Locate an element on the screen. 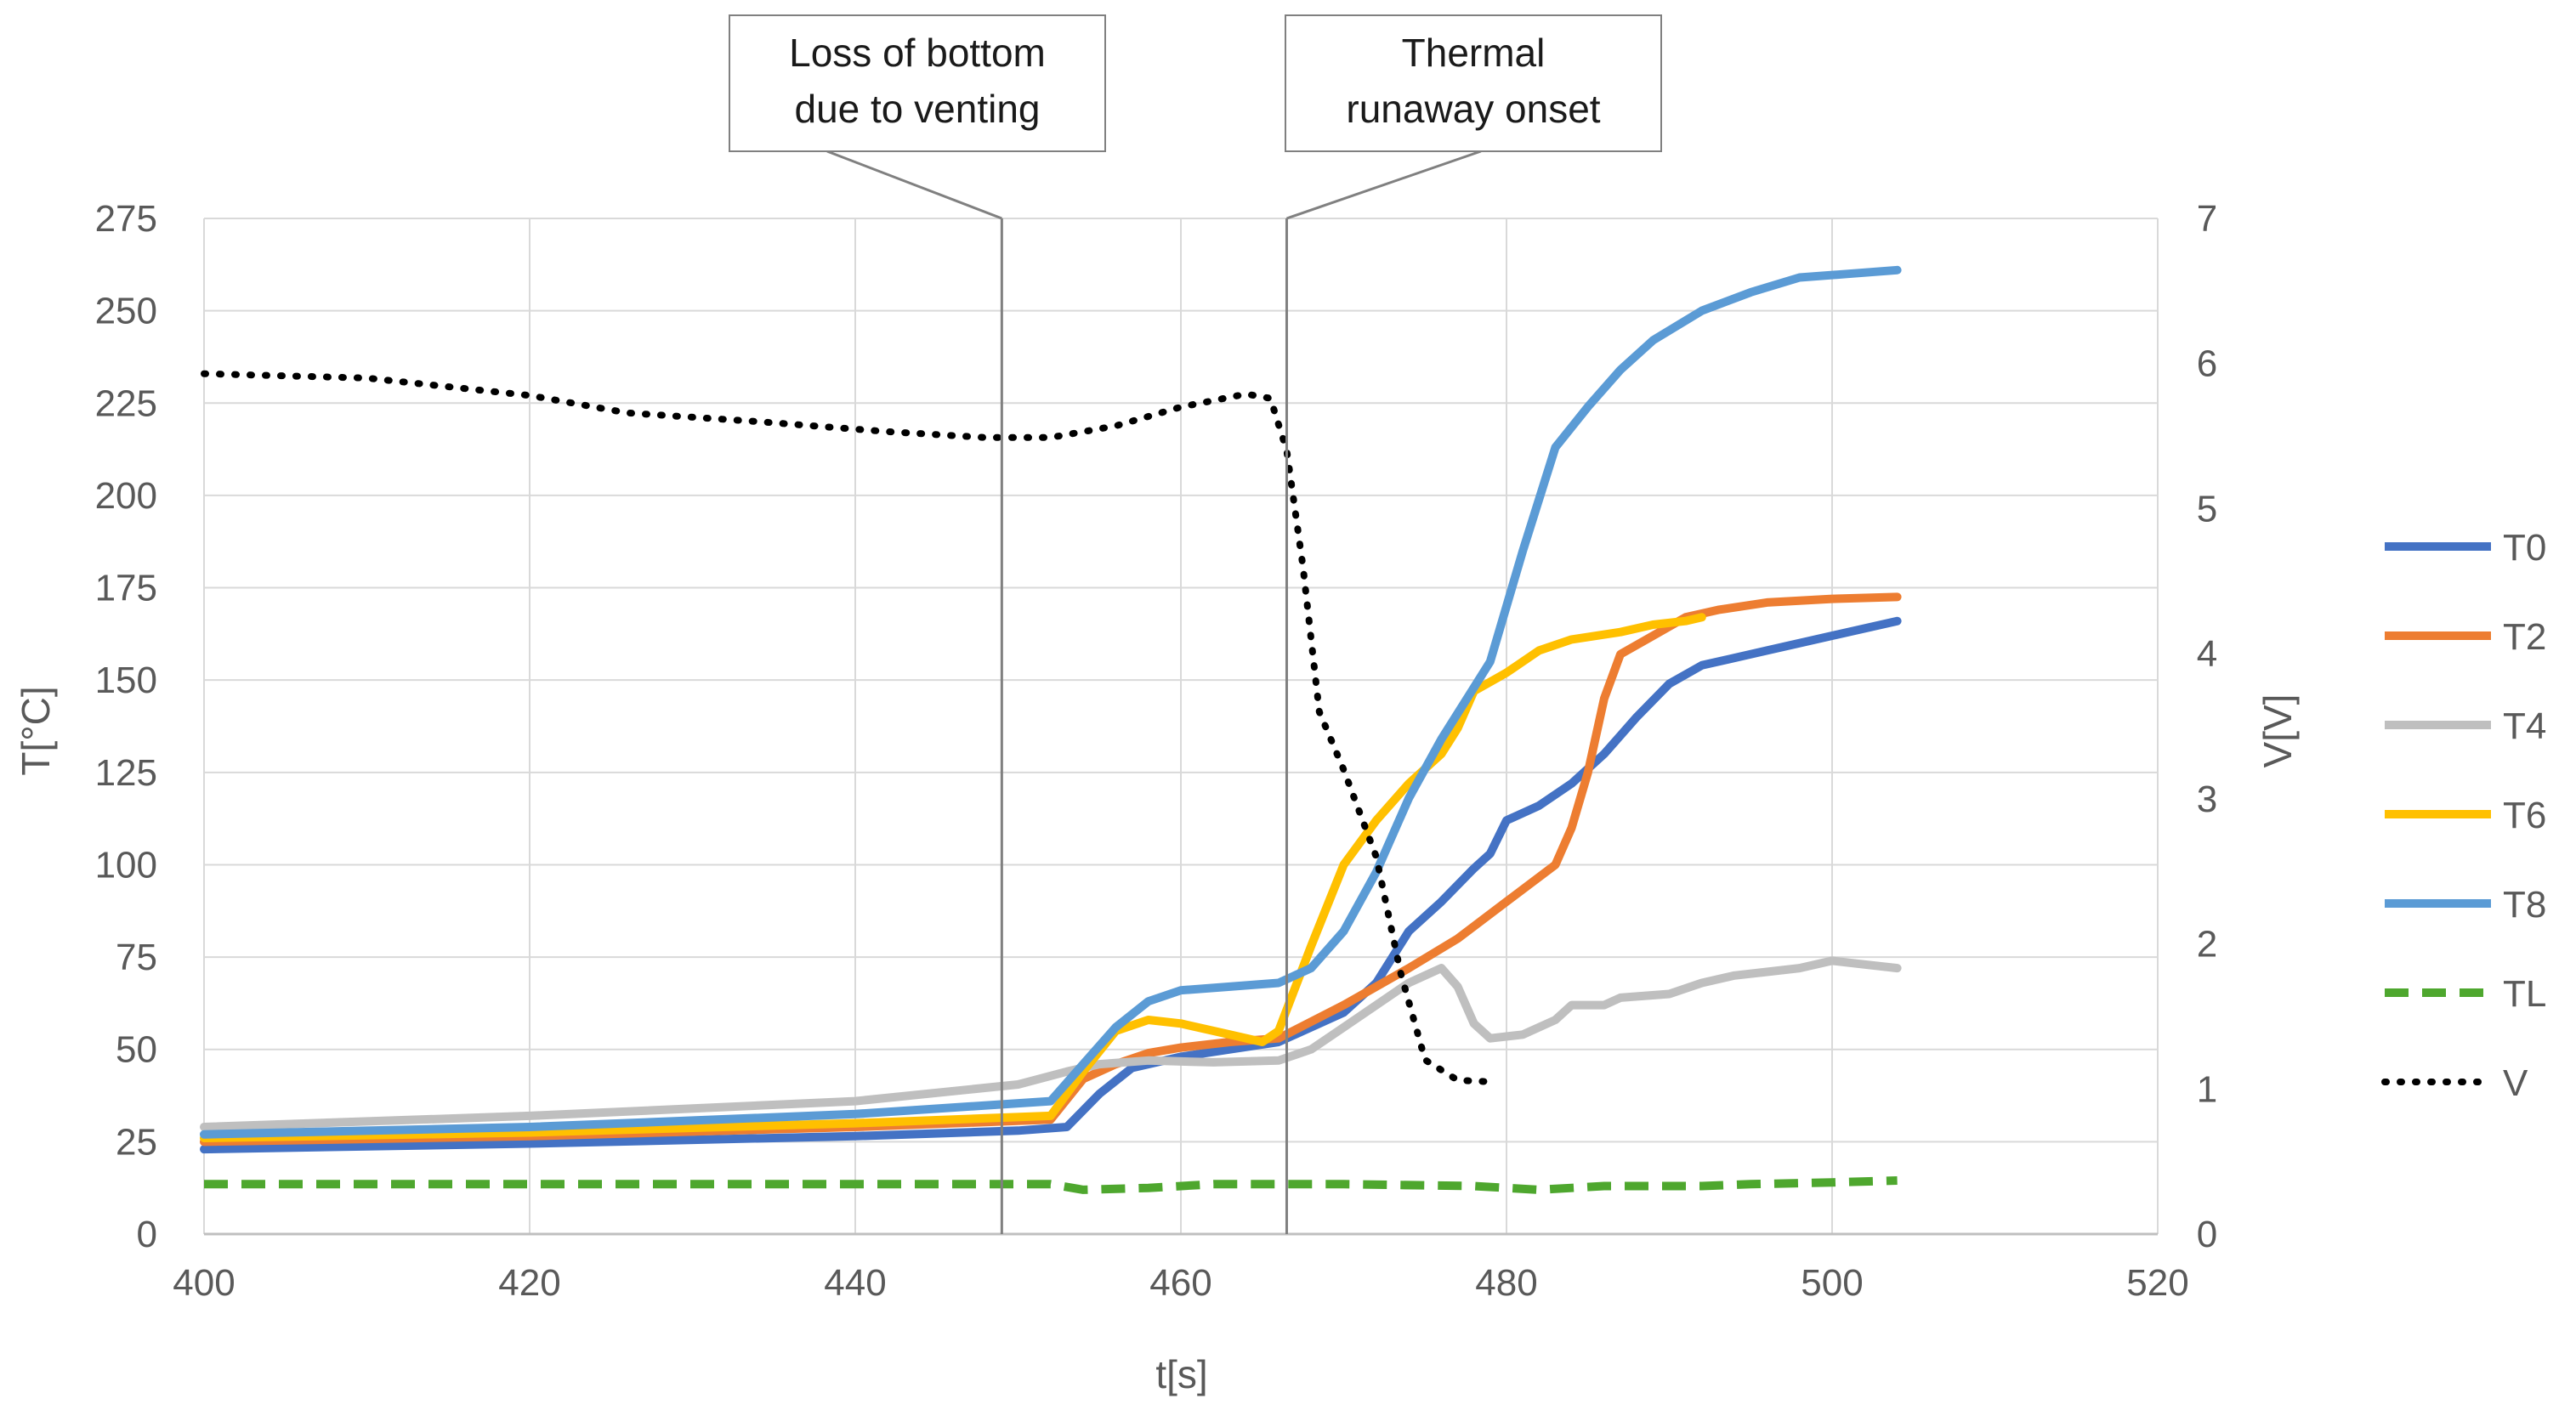 The width and height of the screenshot is (2576, 1410). y-tick-label: 50 is located at coordinates (137, 1050).